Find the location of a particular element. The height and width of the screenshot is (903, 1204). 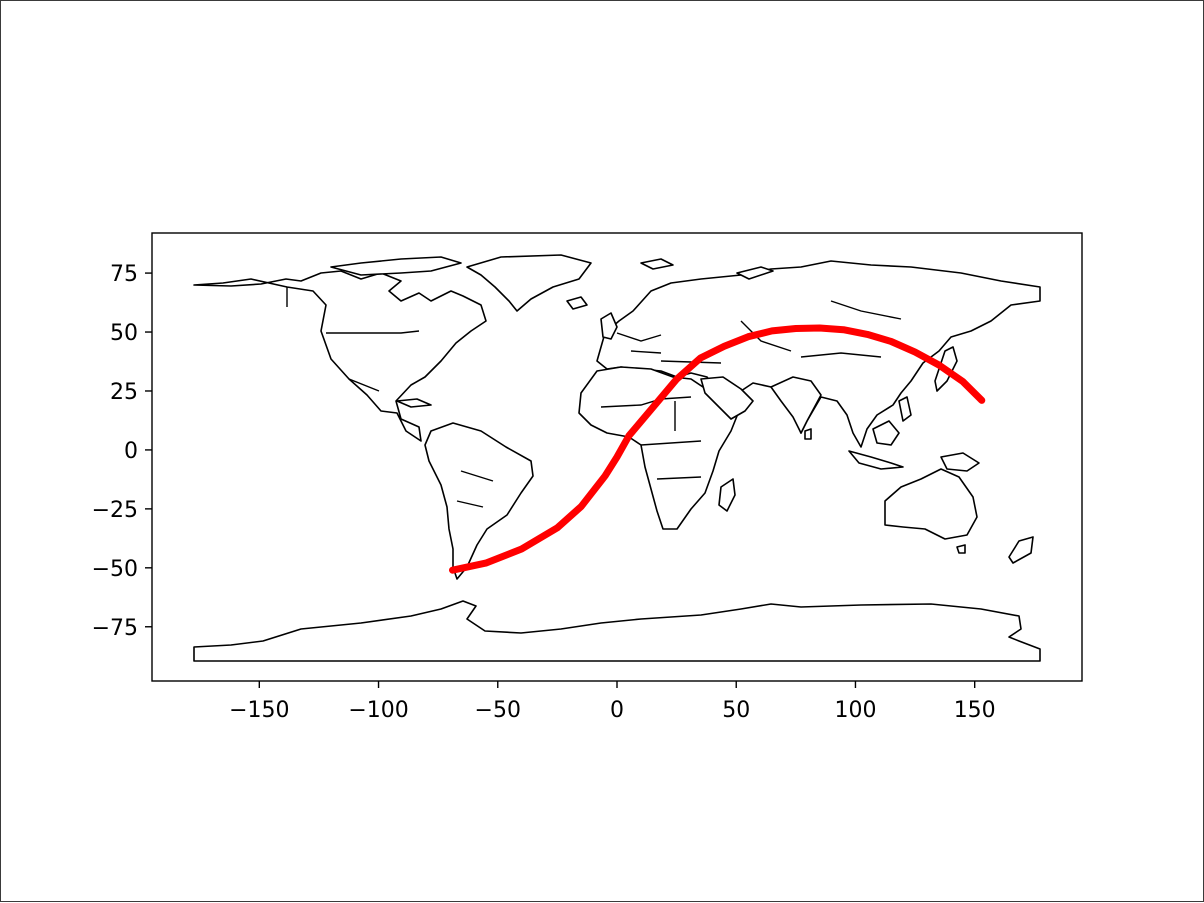

new-guinea is located at coordinates (960, 462).